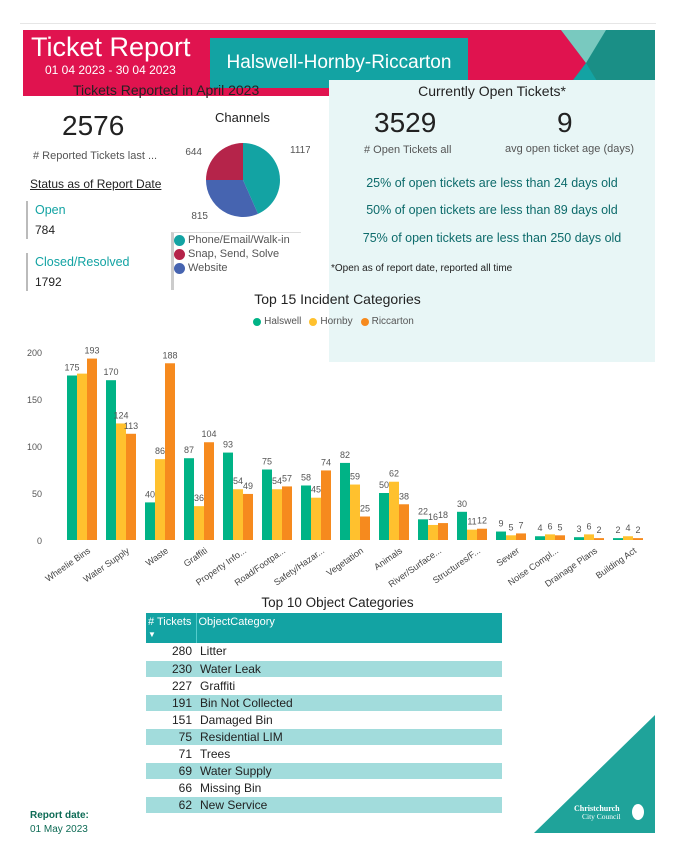 Image resolution: width=675 pixels, height=862 pixels. I want to click on object-category: Water Leak, so click(349, 669).